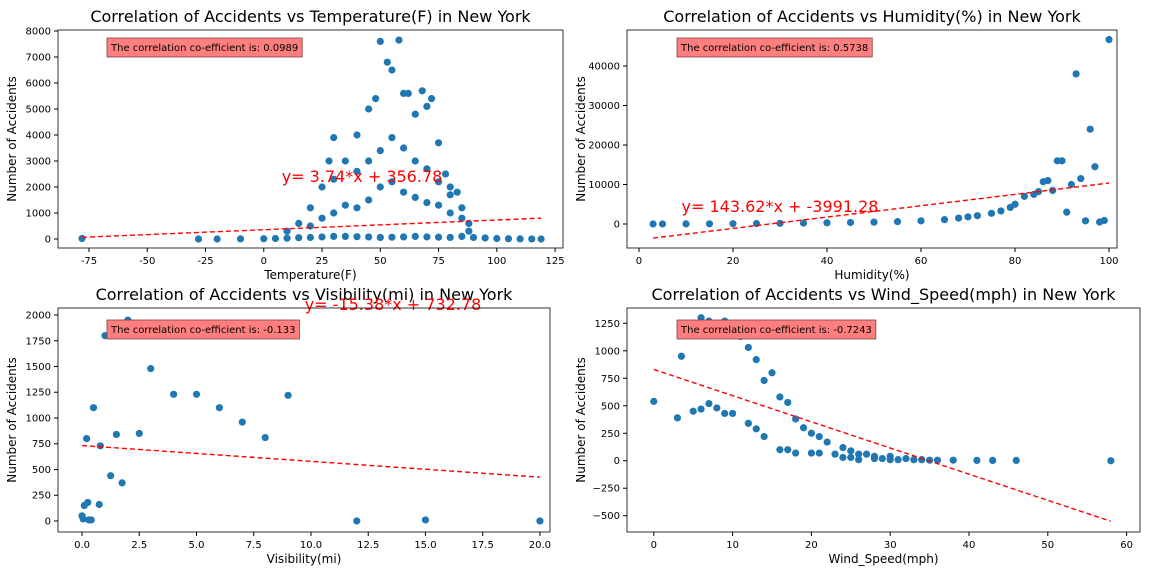 Image resolution: width=1152 pixels, height=576 pixels. Describe the element at coordinates (654, 545) in the screenshot. I see `x-tick-label: 0` at that location.